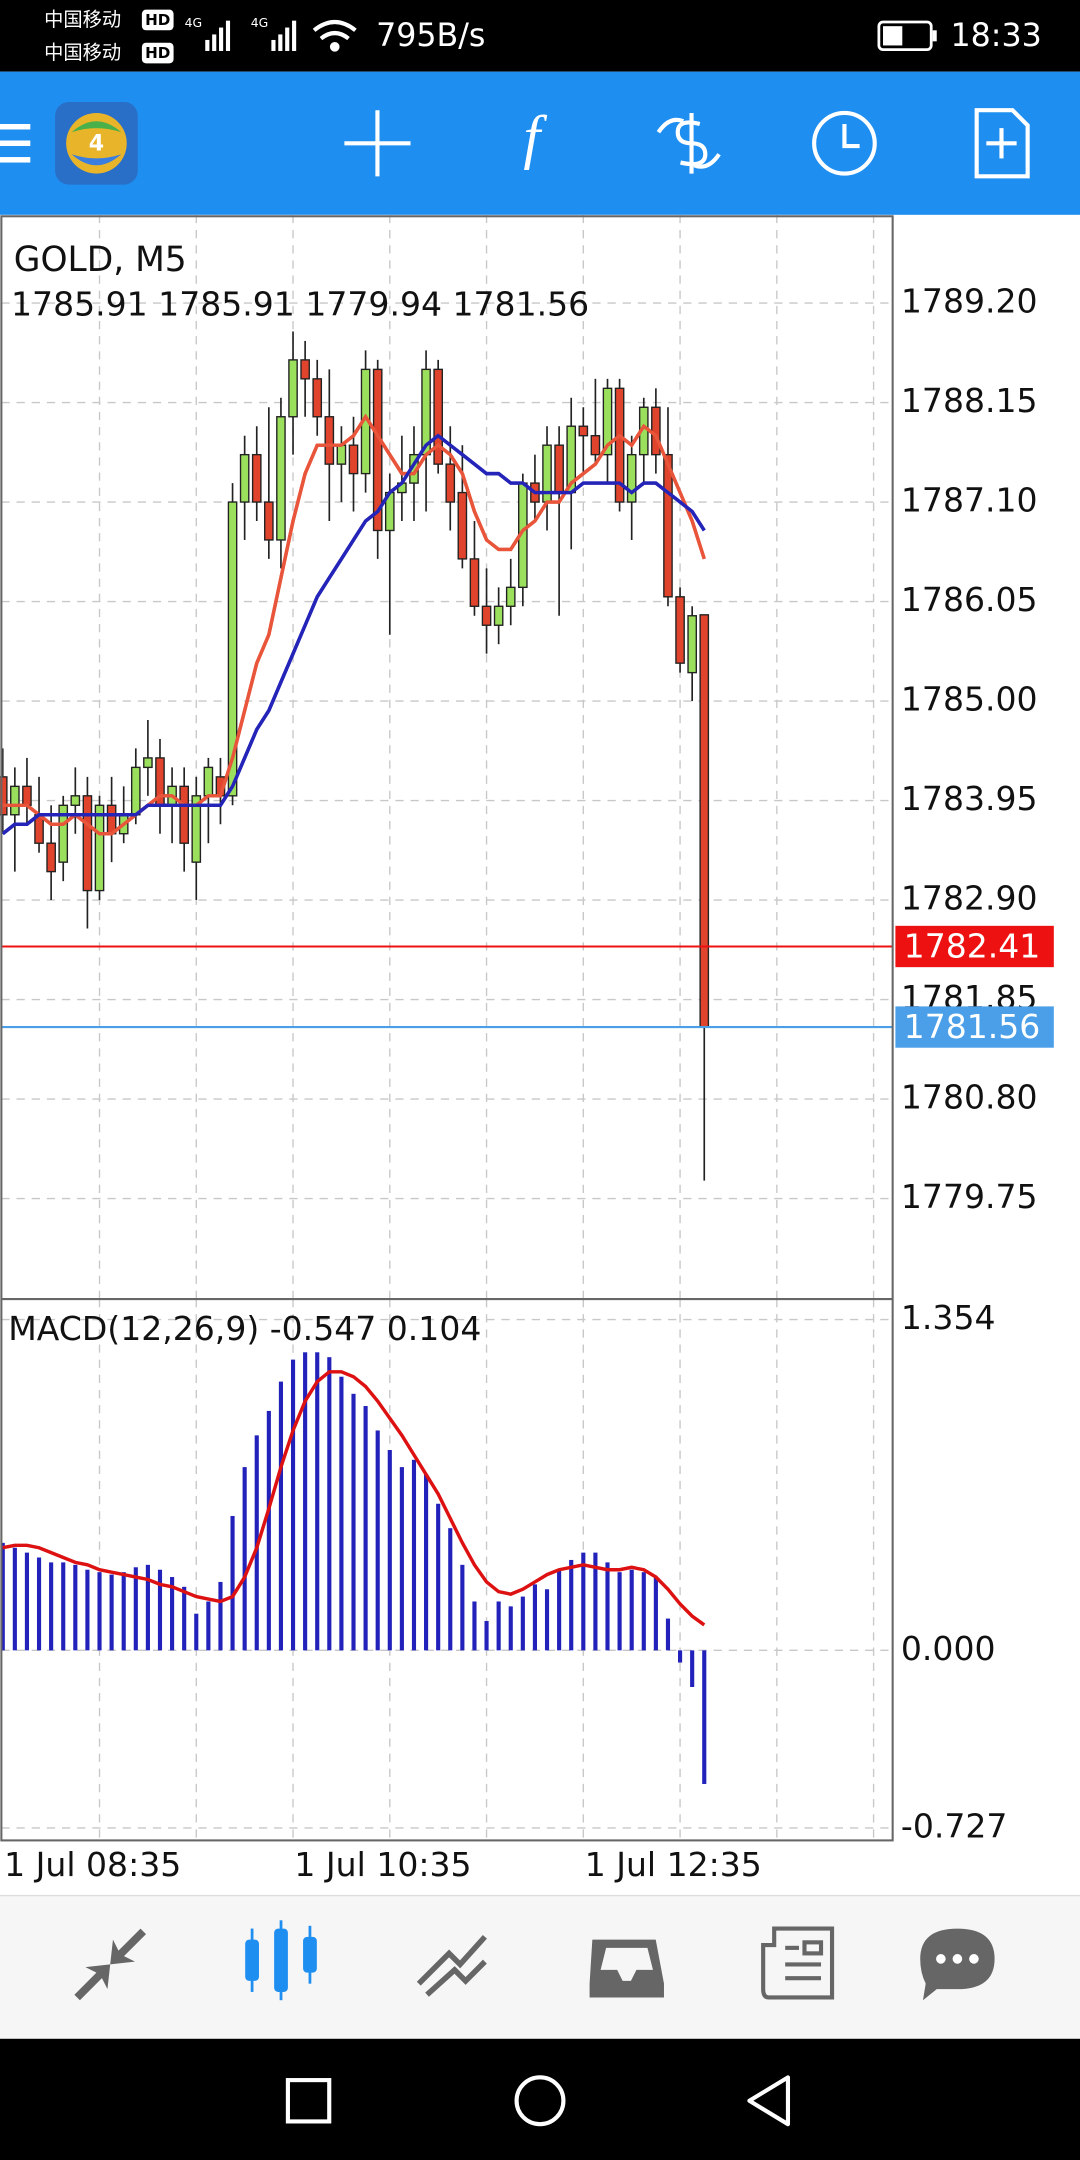  Describe the element at coordinates (157, 53) in the screenshot. I see `hd-badge` at that location.